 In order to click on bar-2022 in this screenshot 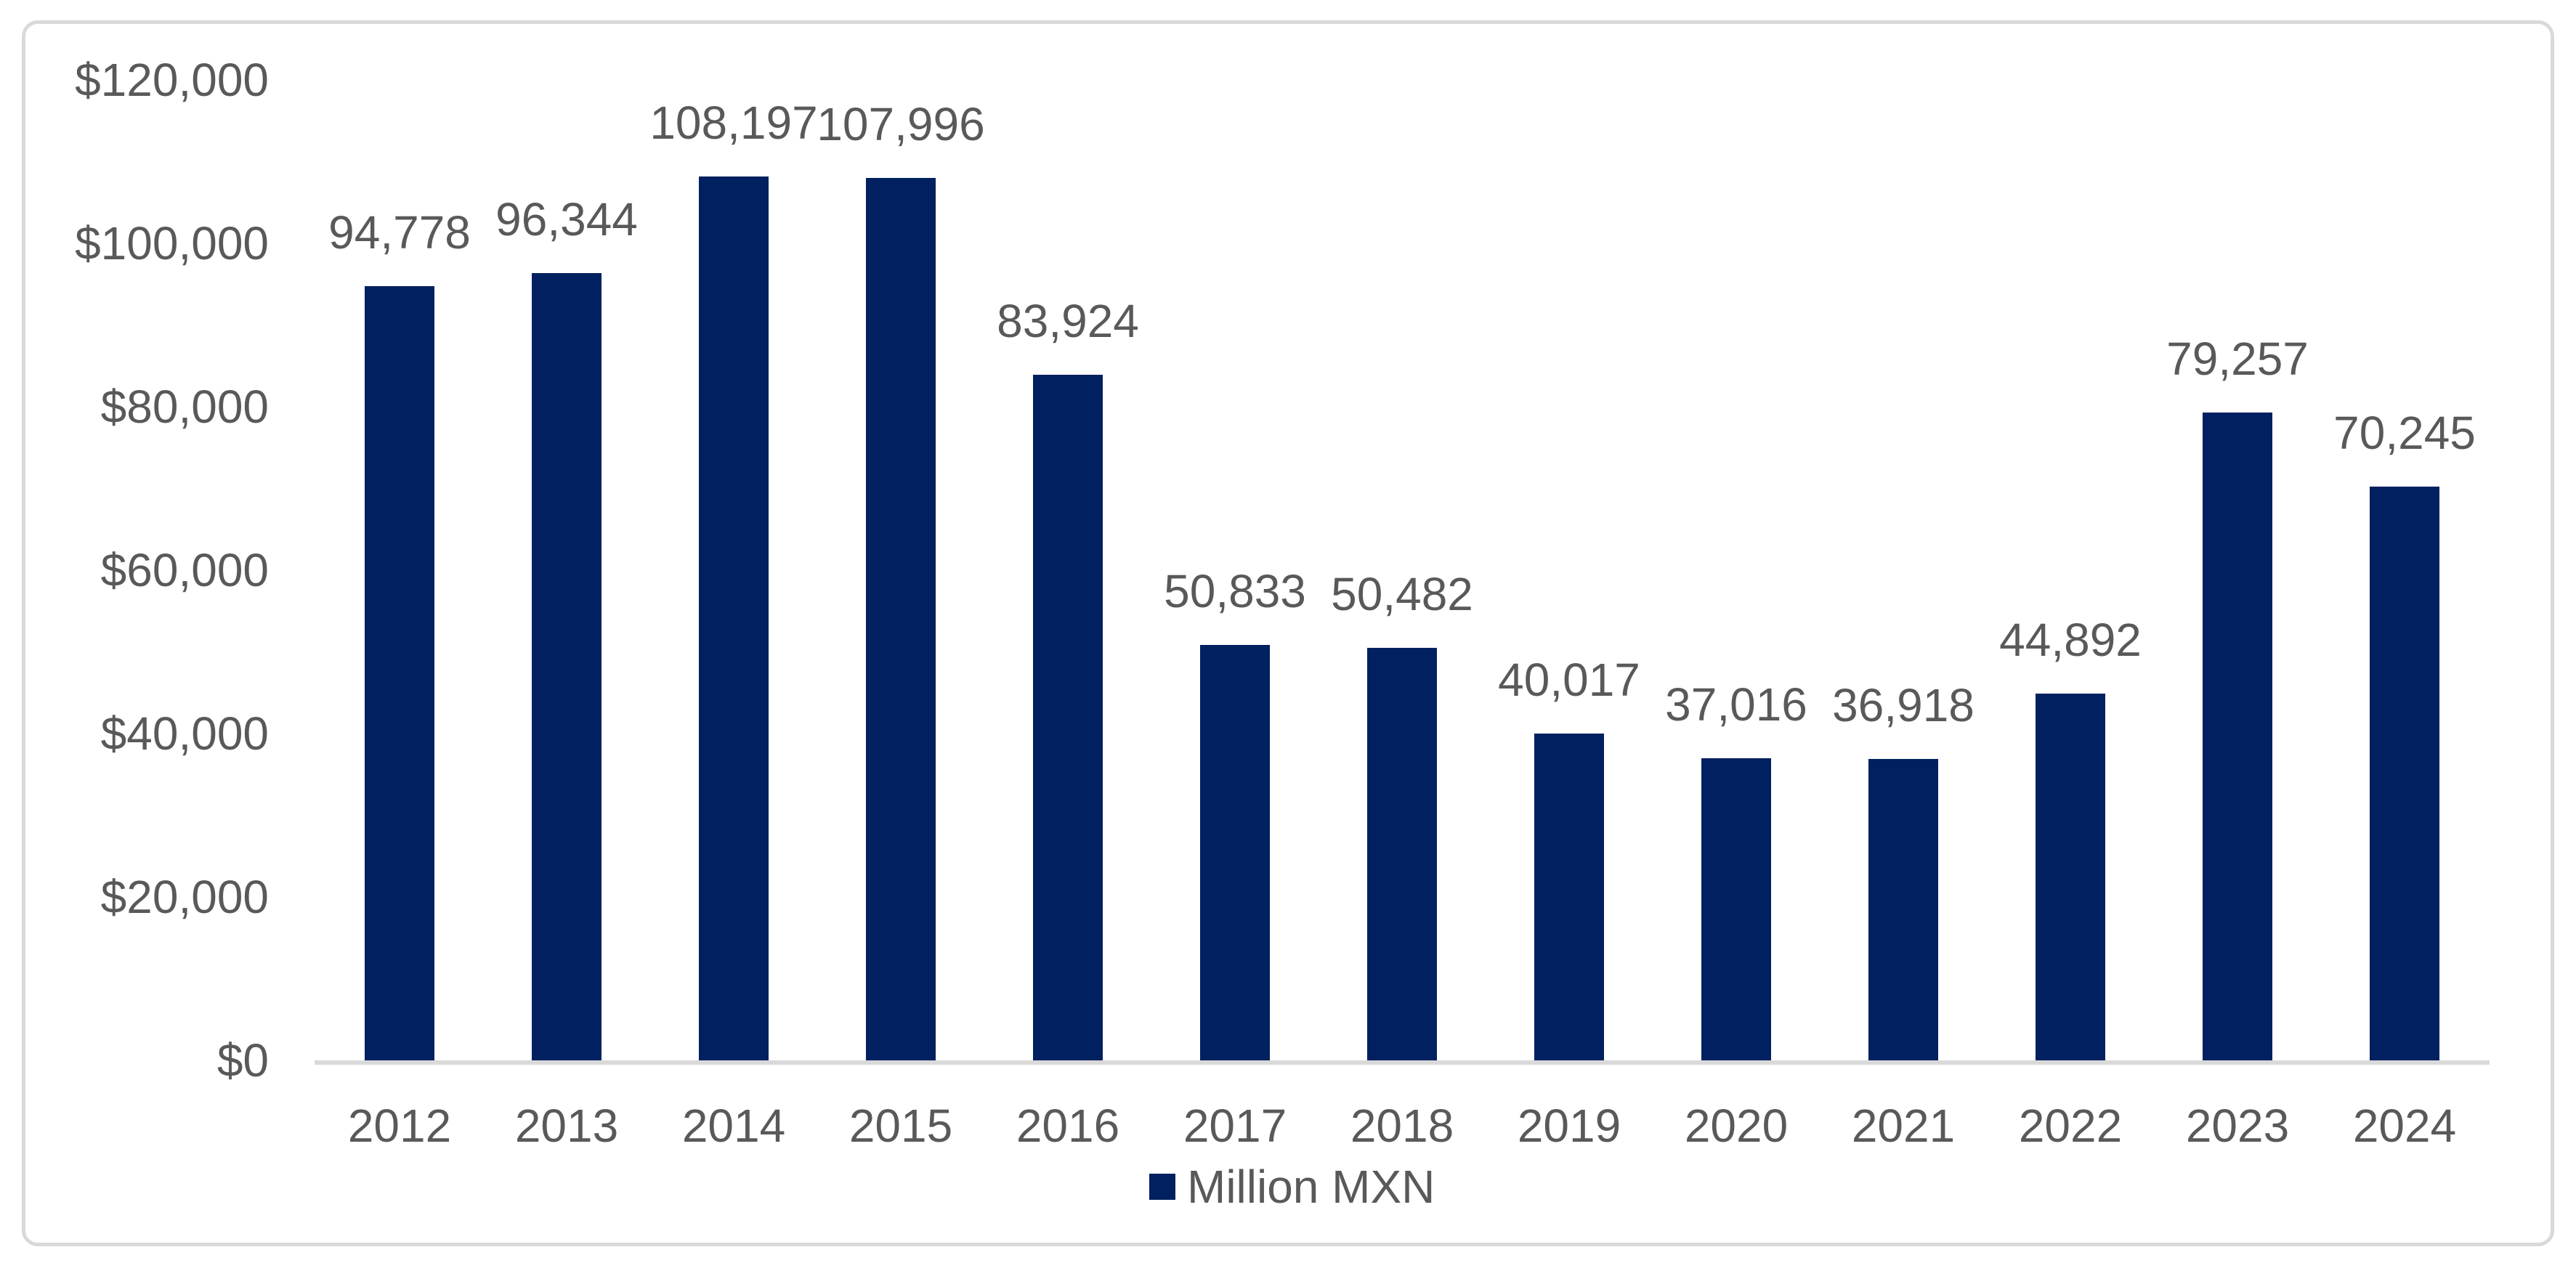, I will do `click(2070, 877)`.